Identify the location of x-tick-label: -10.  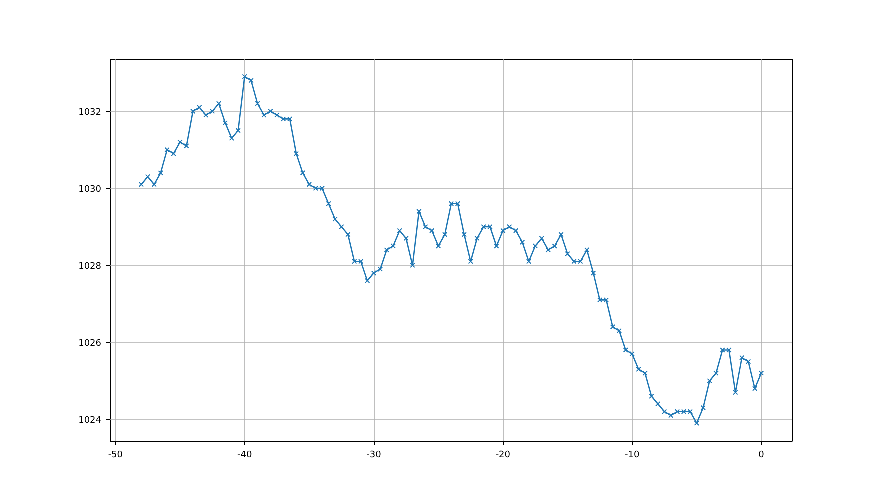
(632, 455).